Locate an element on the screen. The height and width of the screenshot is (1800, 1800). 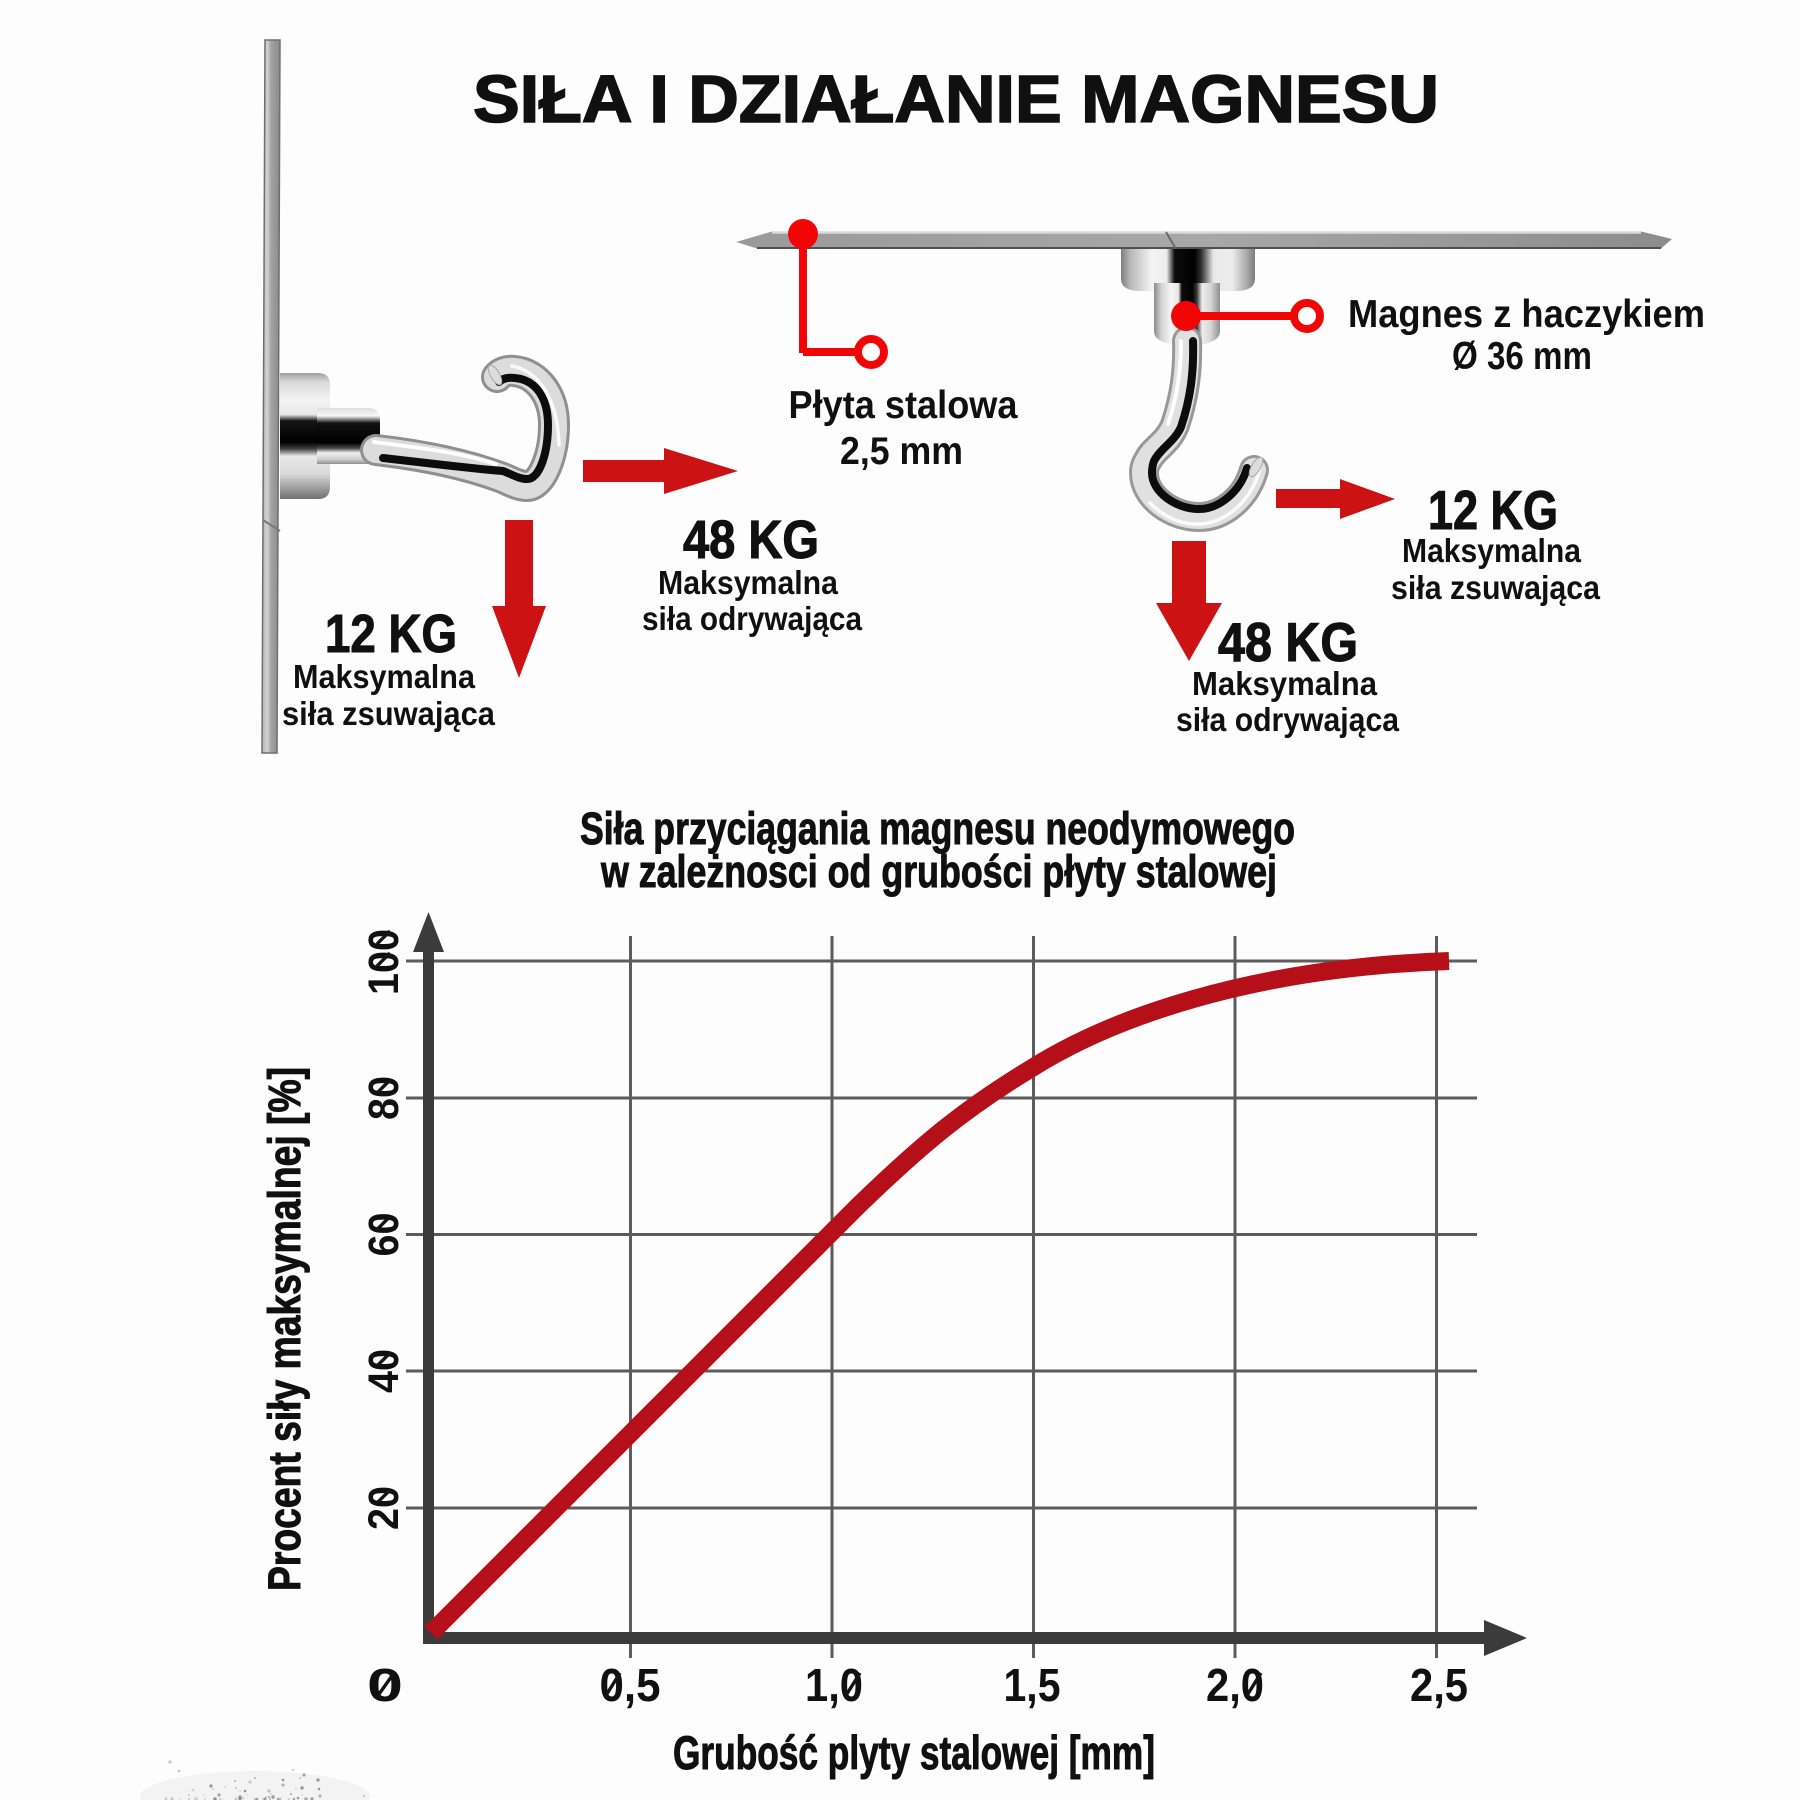
svg-text: Płyta stalowa is located at coordinates (903, 405).